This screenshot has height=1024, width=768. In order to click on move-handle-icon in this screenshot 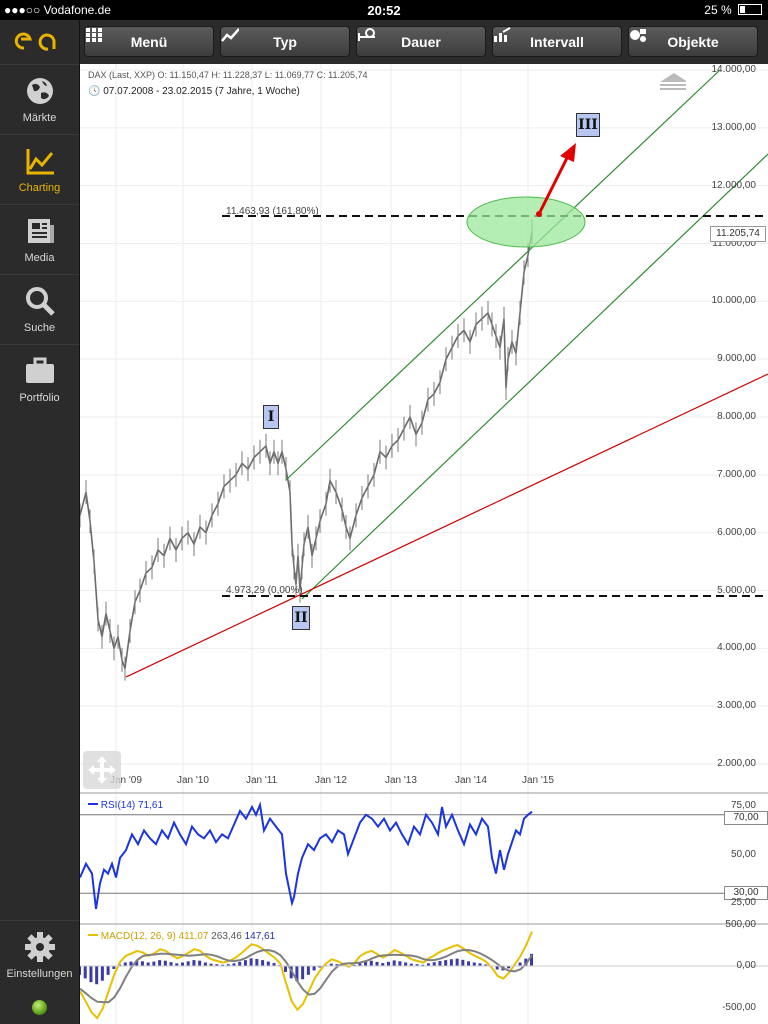, I will do `click(102, 770)`.